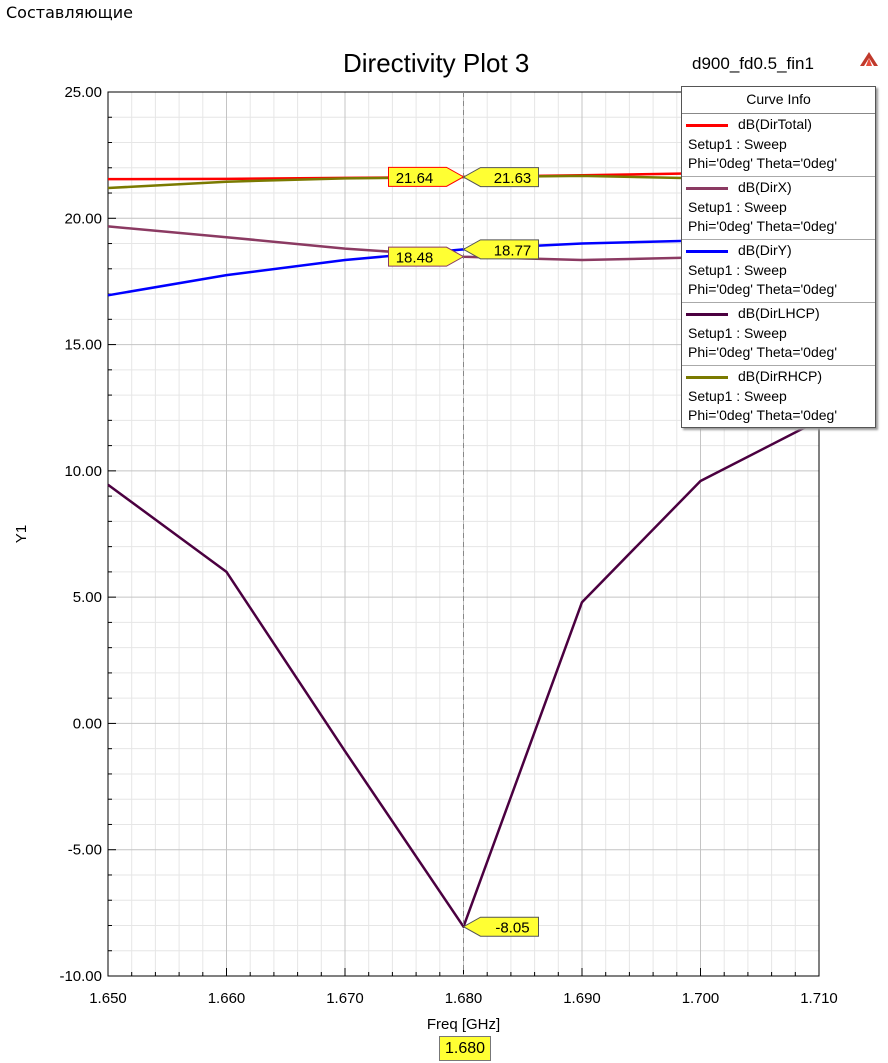 The height and width of the screenshot is (1063, 888). What do you see at coordinates (513, 178) in the screenshot?
I see `marker-readout-value: 21.63` at bounding box center [513, 178].